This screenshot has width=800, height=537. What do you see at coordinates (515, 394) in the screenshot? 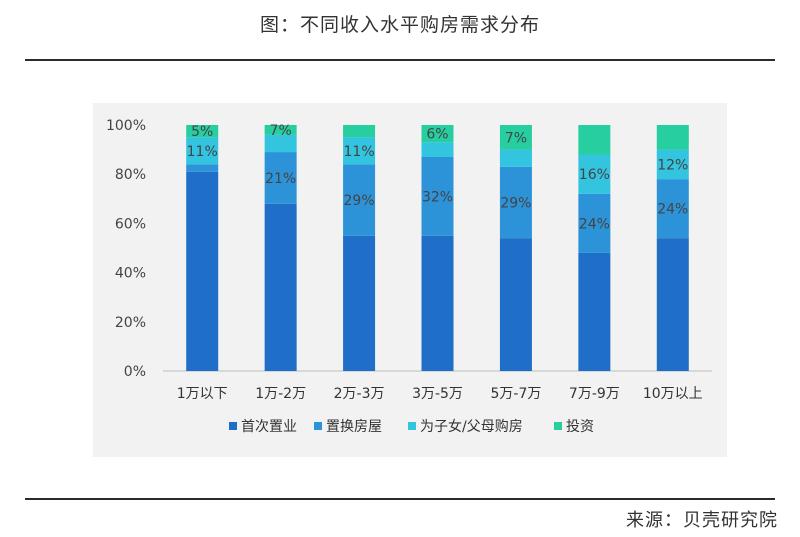
I see `x-tick-label: 5万-7万` at bounding box center [515, 394].